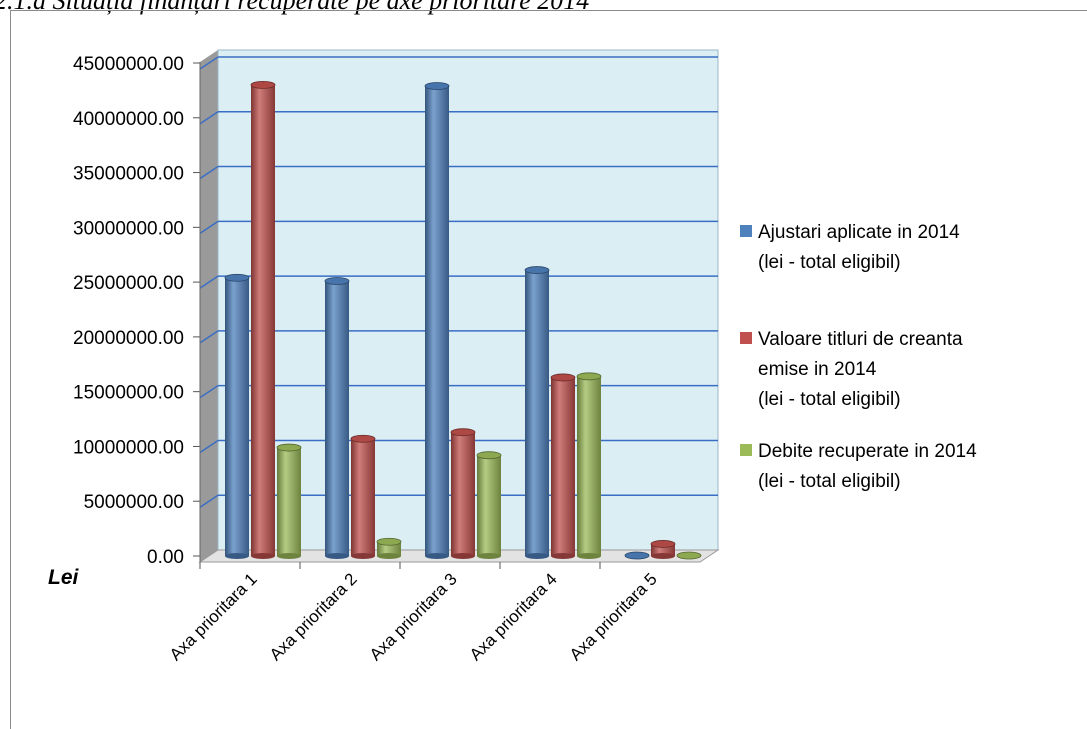 The height and width of the screenshot is (729, 1087). What do you see at coordinates (128, 119) in the screenshot?
I see `y-tick-label: 40000000.00` at bounding box center [128, 119].